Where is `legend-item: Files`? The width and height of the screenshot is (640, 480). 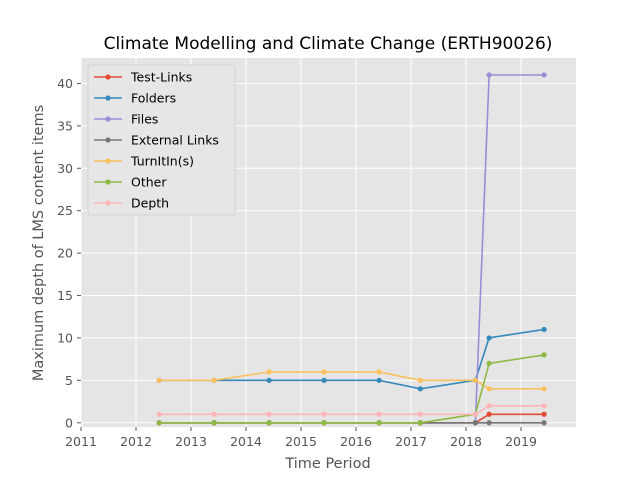
legend-item: Files is located at coordinates (126, 119).